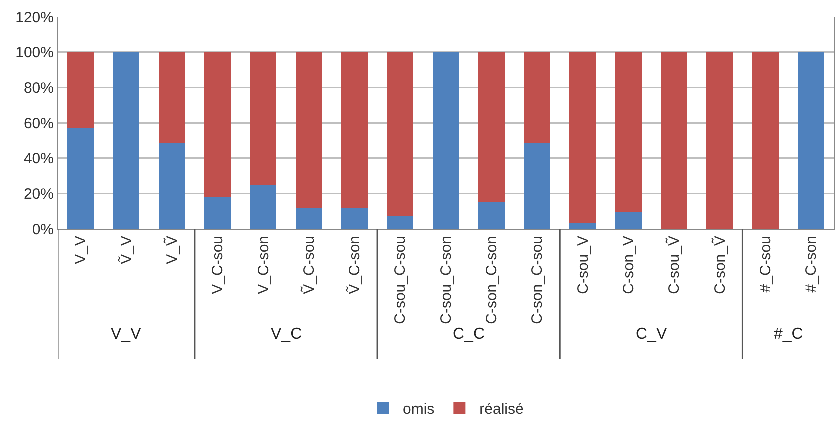  What do you see at coordinates (789, 334) in the screenshot?
I see `text: #_C` at bounding box center [789, 334].